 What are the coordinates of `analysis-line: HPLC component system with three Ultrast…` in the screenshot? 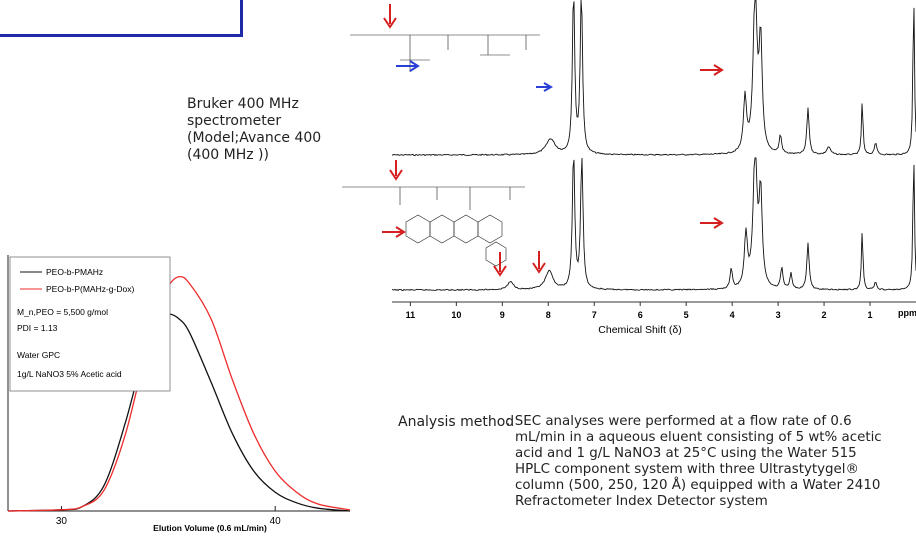 It's located at (687, 469).